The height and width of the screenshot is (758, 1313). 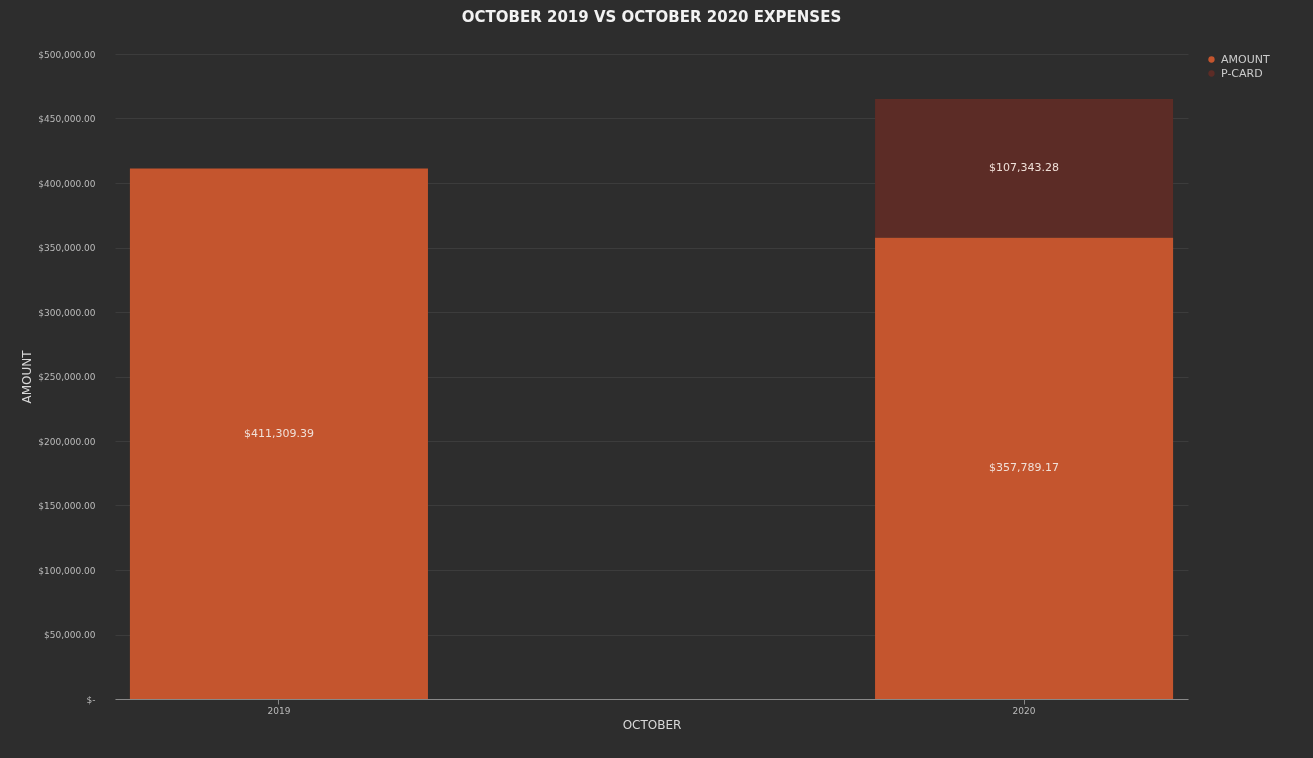 What do you see at coordinates (67, 119) in the screenshot?
I see `y-tick-label: $450,000.00` at bounding box center [67, 119].